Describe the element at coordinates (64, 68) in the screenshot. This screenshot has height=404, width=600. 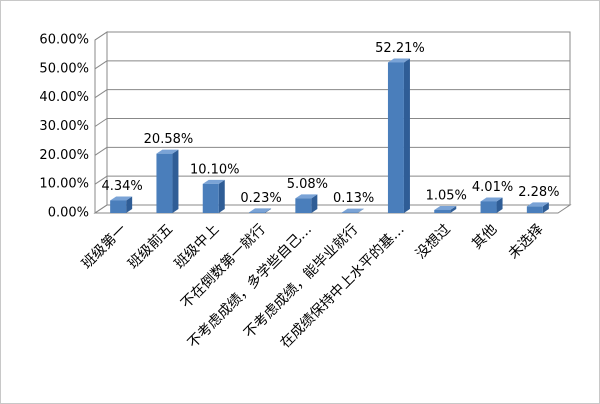
I see `y-tick-label: 50.00%` at that location.